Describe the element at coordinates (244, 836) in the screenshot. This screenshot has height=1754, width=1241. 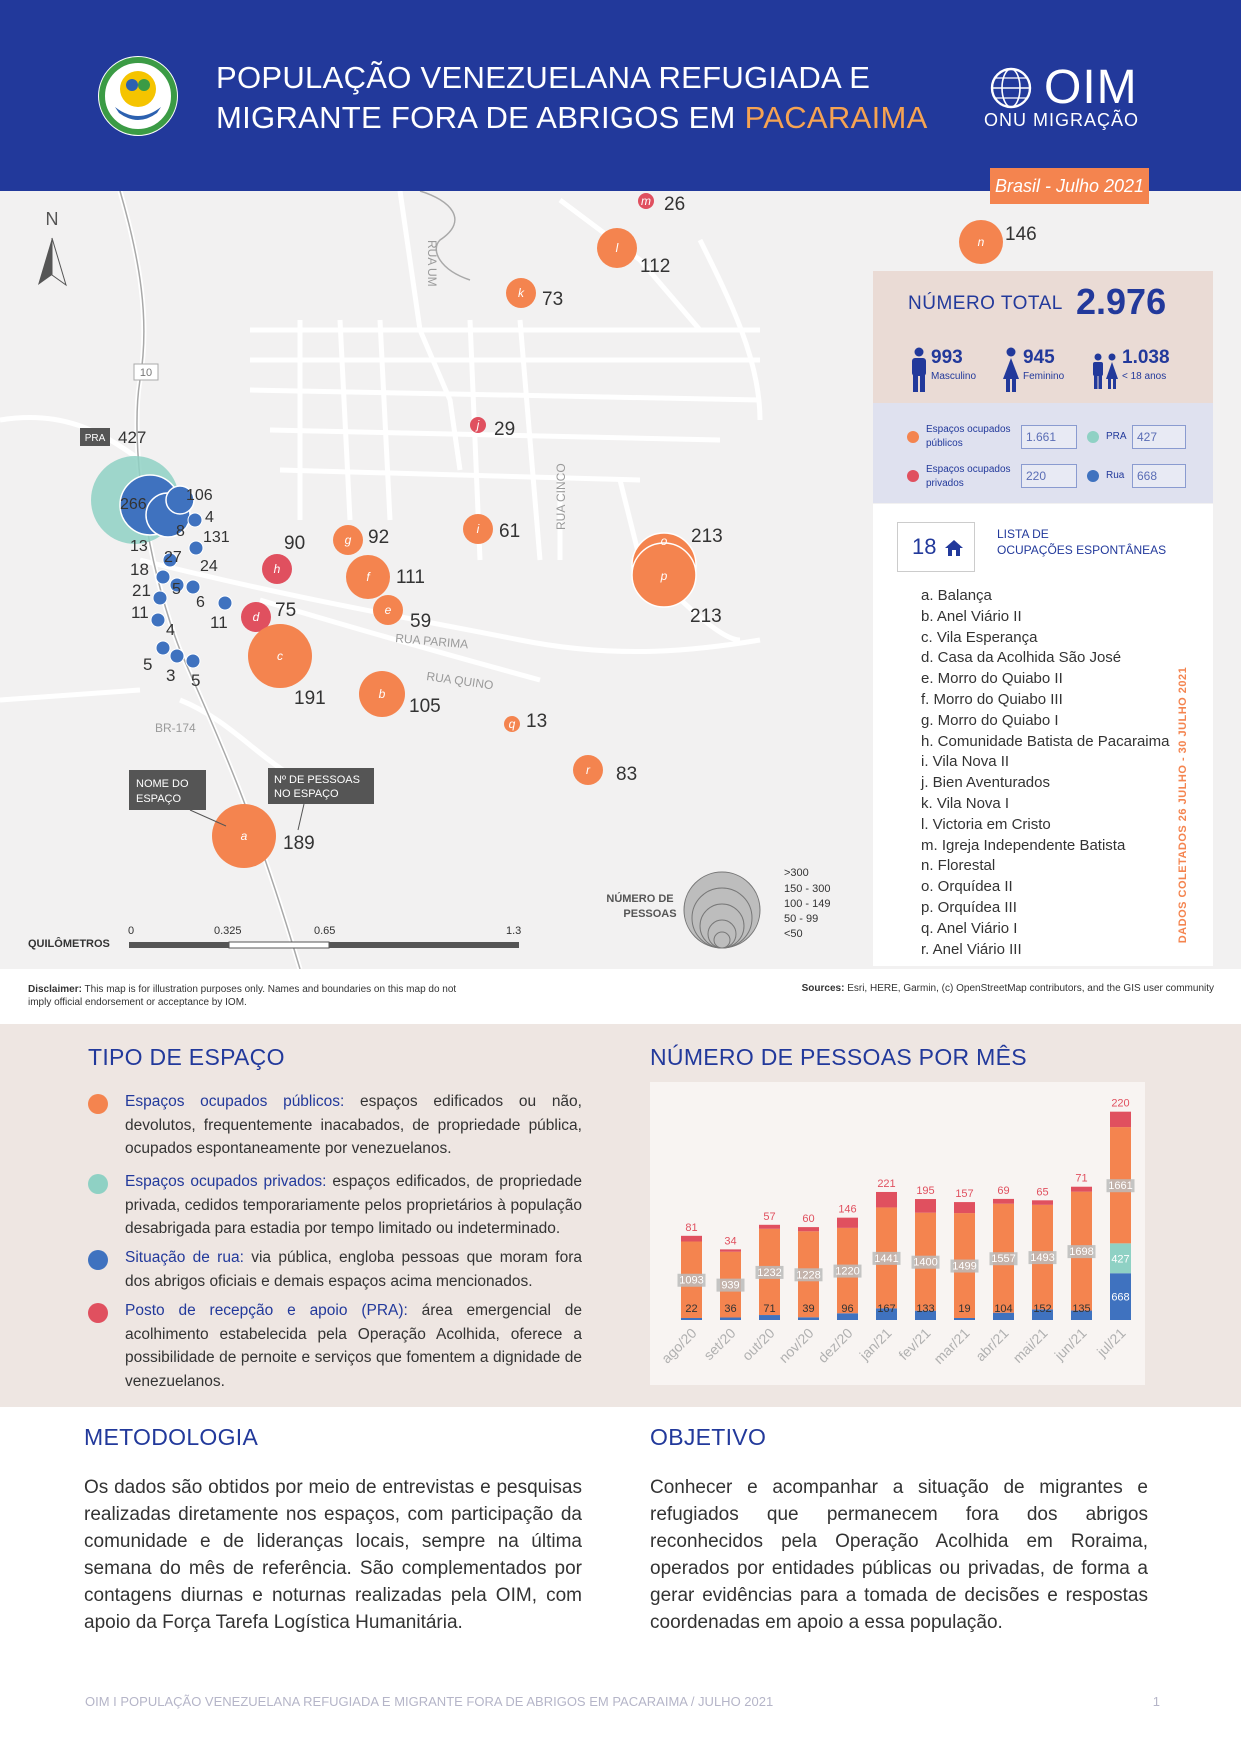
I see `map-point-a` at that location.